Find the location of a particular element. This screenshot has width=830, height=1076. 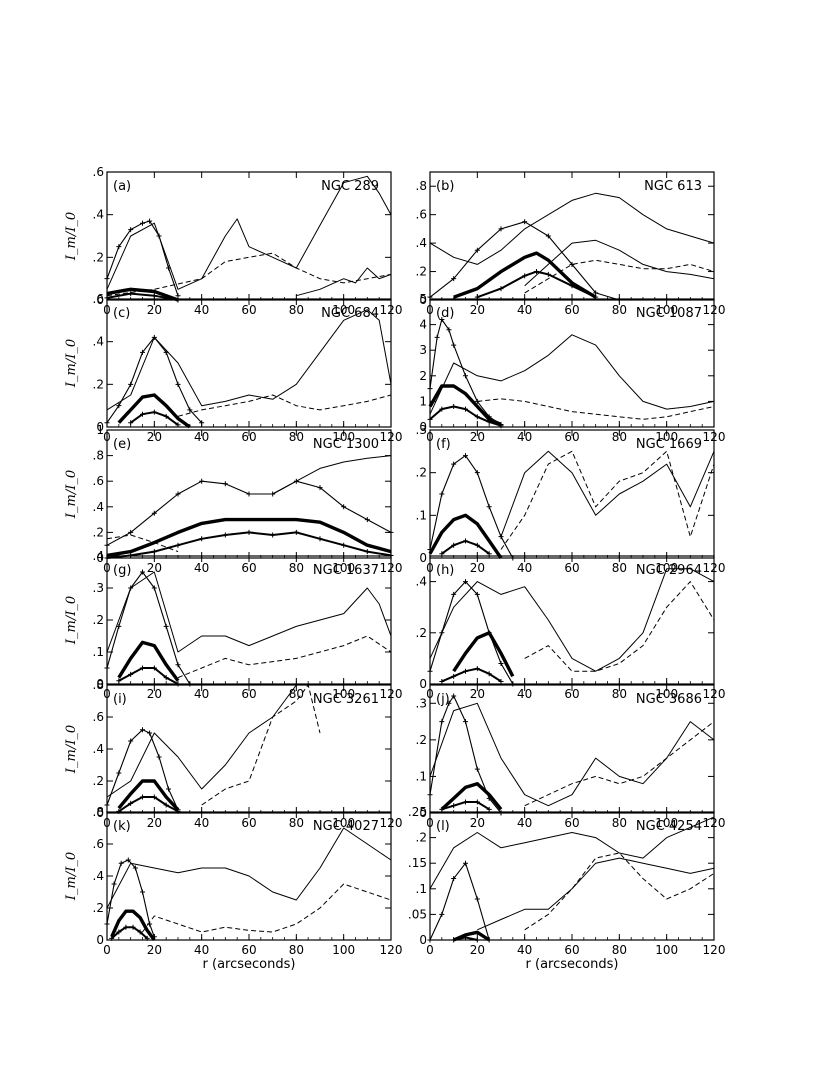

panel-title: NGC 3261 is located at coordinates (346, 699).